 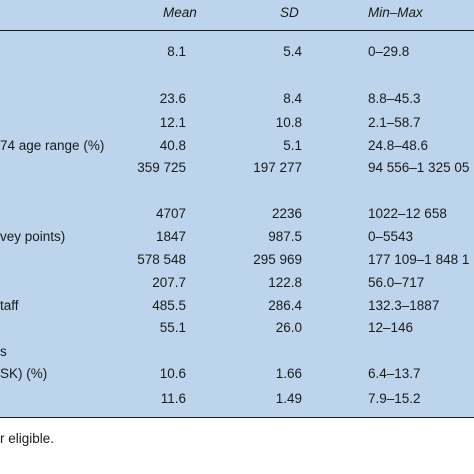 I want to click on cell-mean: 12.1, so click(x=172, y=122).